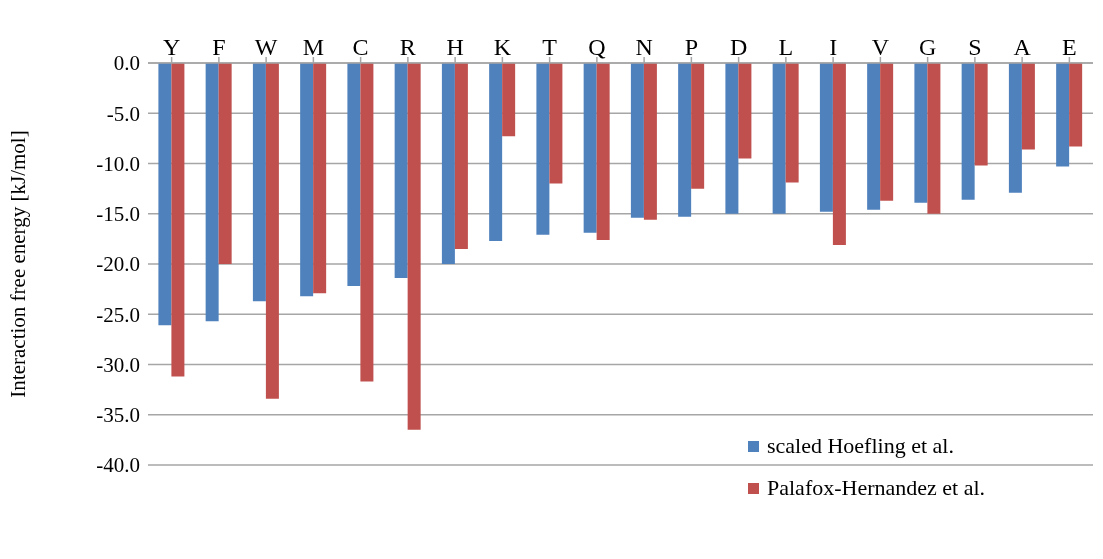 The width and height of the screenshot is (1103, 559). I want to click on y-tick-label: -30.0, so click(118, 364).